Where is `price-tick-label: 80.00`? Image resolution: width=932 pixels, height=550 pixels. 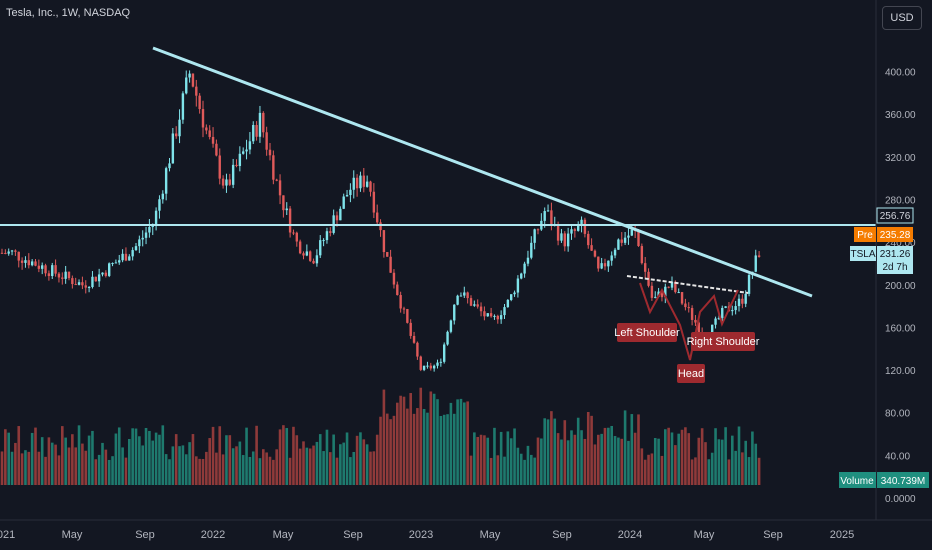
price-tick-label: 80.00 is located at coordinates (897, 414).